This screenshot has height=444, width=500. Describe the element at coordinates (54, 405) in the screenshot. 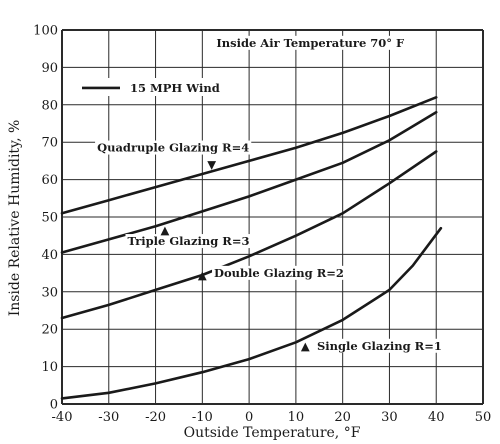

I see `y-tick-label: 0` at that location.